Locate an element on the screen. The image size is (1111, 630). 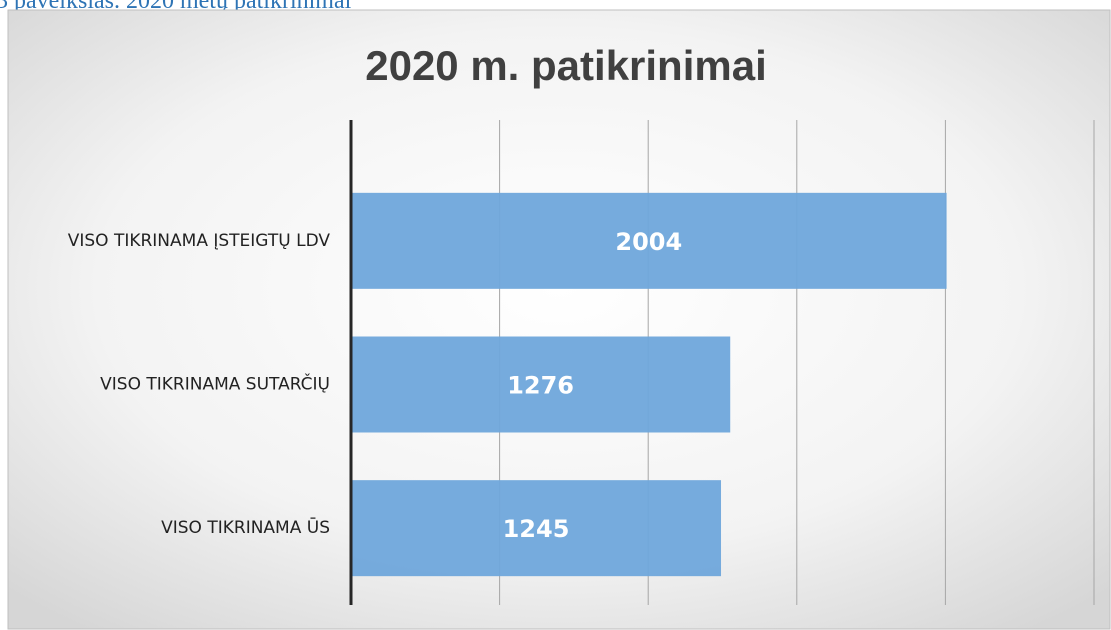
data-label: 1276 is located at coordinates (540, 386).